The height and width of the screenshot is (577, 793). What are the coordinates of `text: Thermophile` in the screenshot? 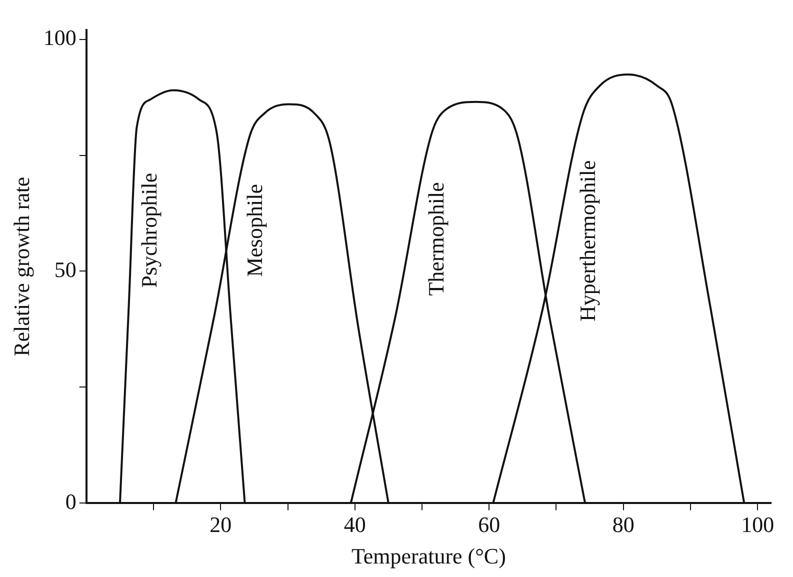 It's located at (436, 239).